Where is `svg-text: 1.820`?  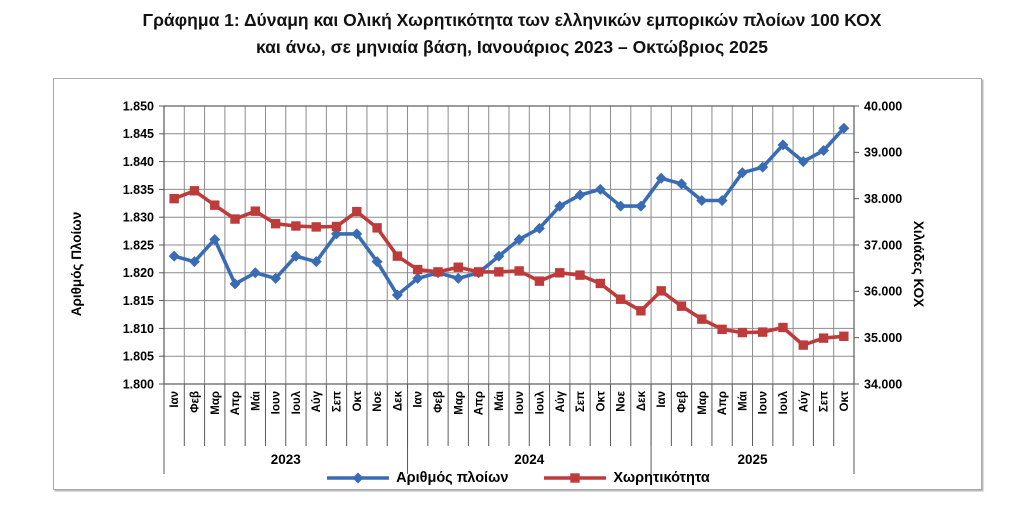 svg-text: 1.820 is located at coordinates (138, 273).